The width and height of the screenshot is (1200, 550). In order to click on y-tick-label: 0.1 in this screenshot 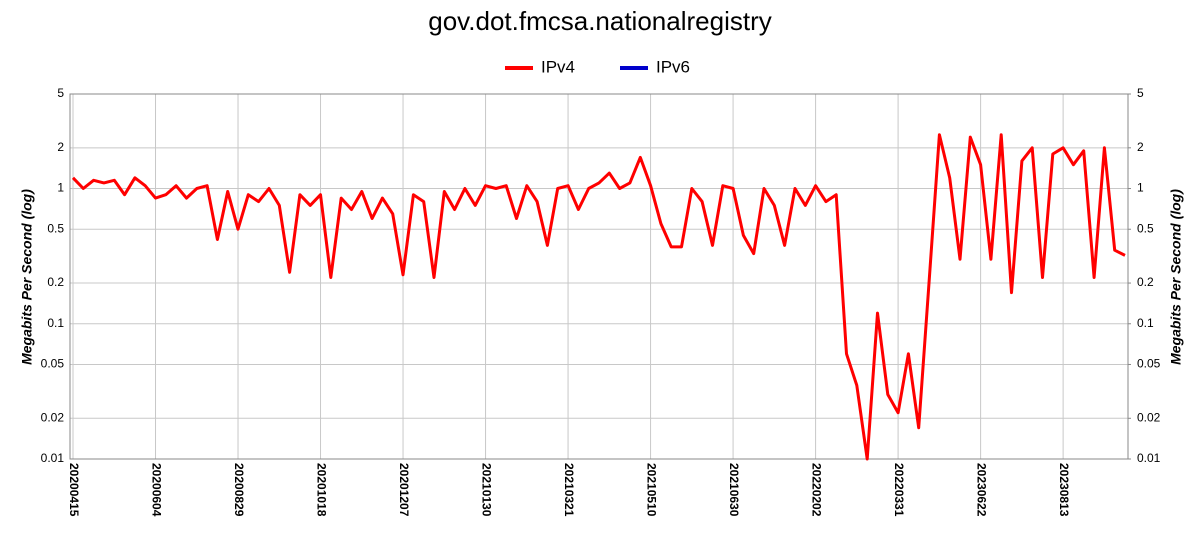, I will do `click(55, 323)`.